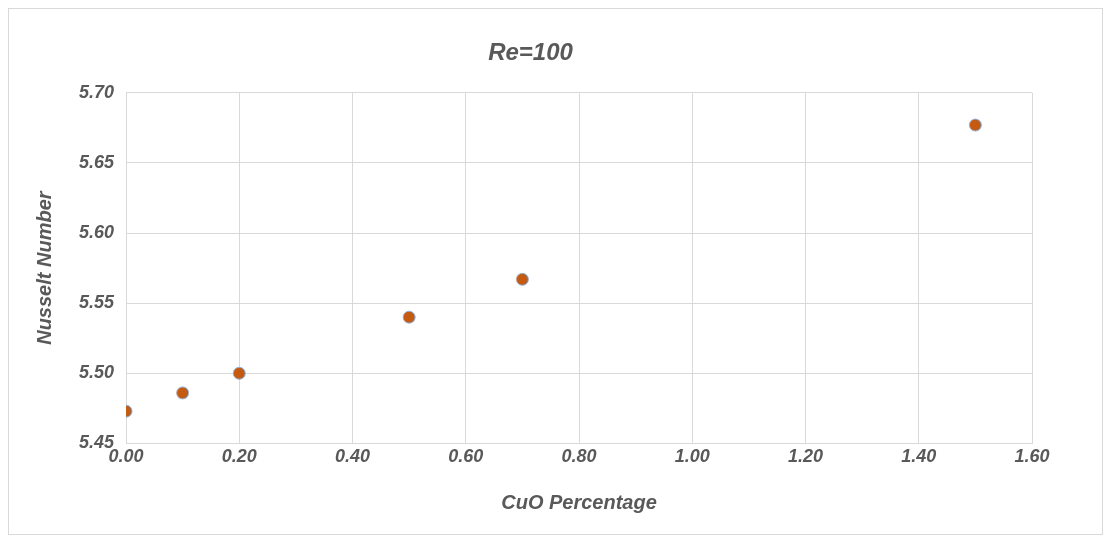  What do you see at coordinates (97, 302) in the screenshot?
I see `y-tick-label: 5.55` at bounding box center [97, 302].